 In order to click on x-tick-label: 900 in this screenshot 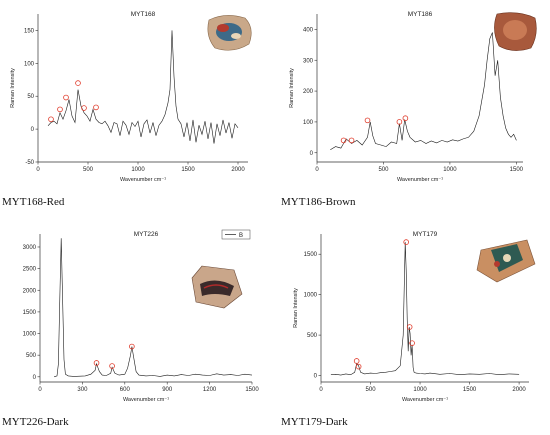, I will do `click(167, 390)`.